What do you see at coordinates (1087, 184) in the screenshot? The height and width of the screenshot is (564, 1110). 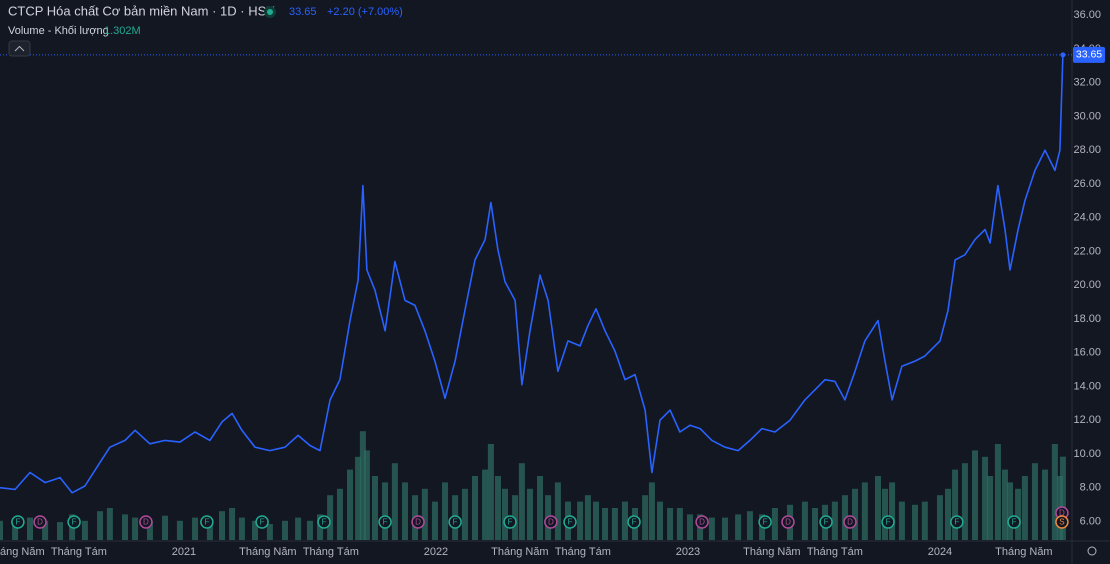 I see `y-tick-label: 26.00` at bounding box center [1087, 184].